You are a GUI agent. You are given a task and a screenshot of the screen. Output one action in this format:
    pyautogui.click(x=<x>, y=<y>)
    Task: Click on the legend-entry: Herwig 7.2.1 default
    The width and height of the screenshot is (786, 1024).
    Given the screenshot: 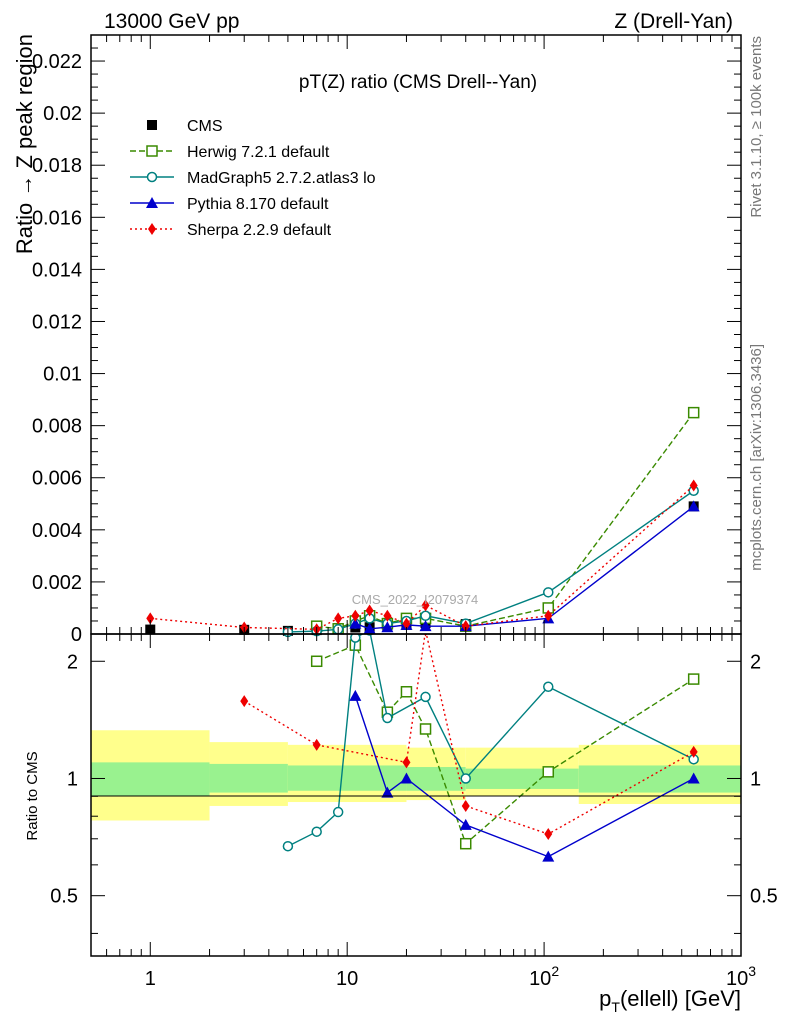 What is the action you would take?
    pyautogui.click(x=230, y=152)
    